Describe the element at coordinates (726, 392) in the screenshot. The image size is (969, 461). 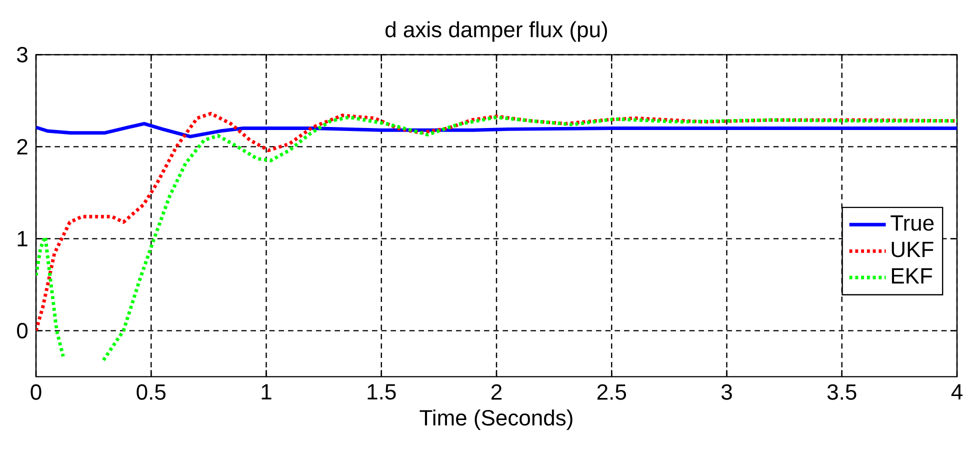
I see `x-tick-label: 3` at that location.